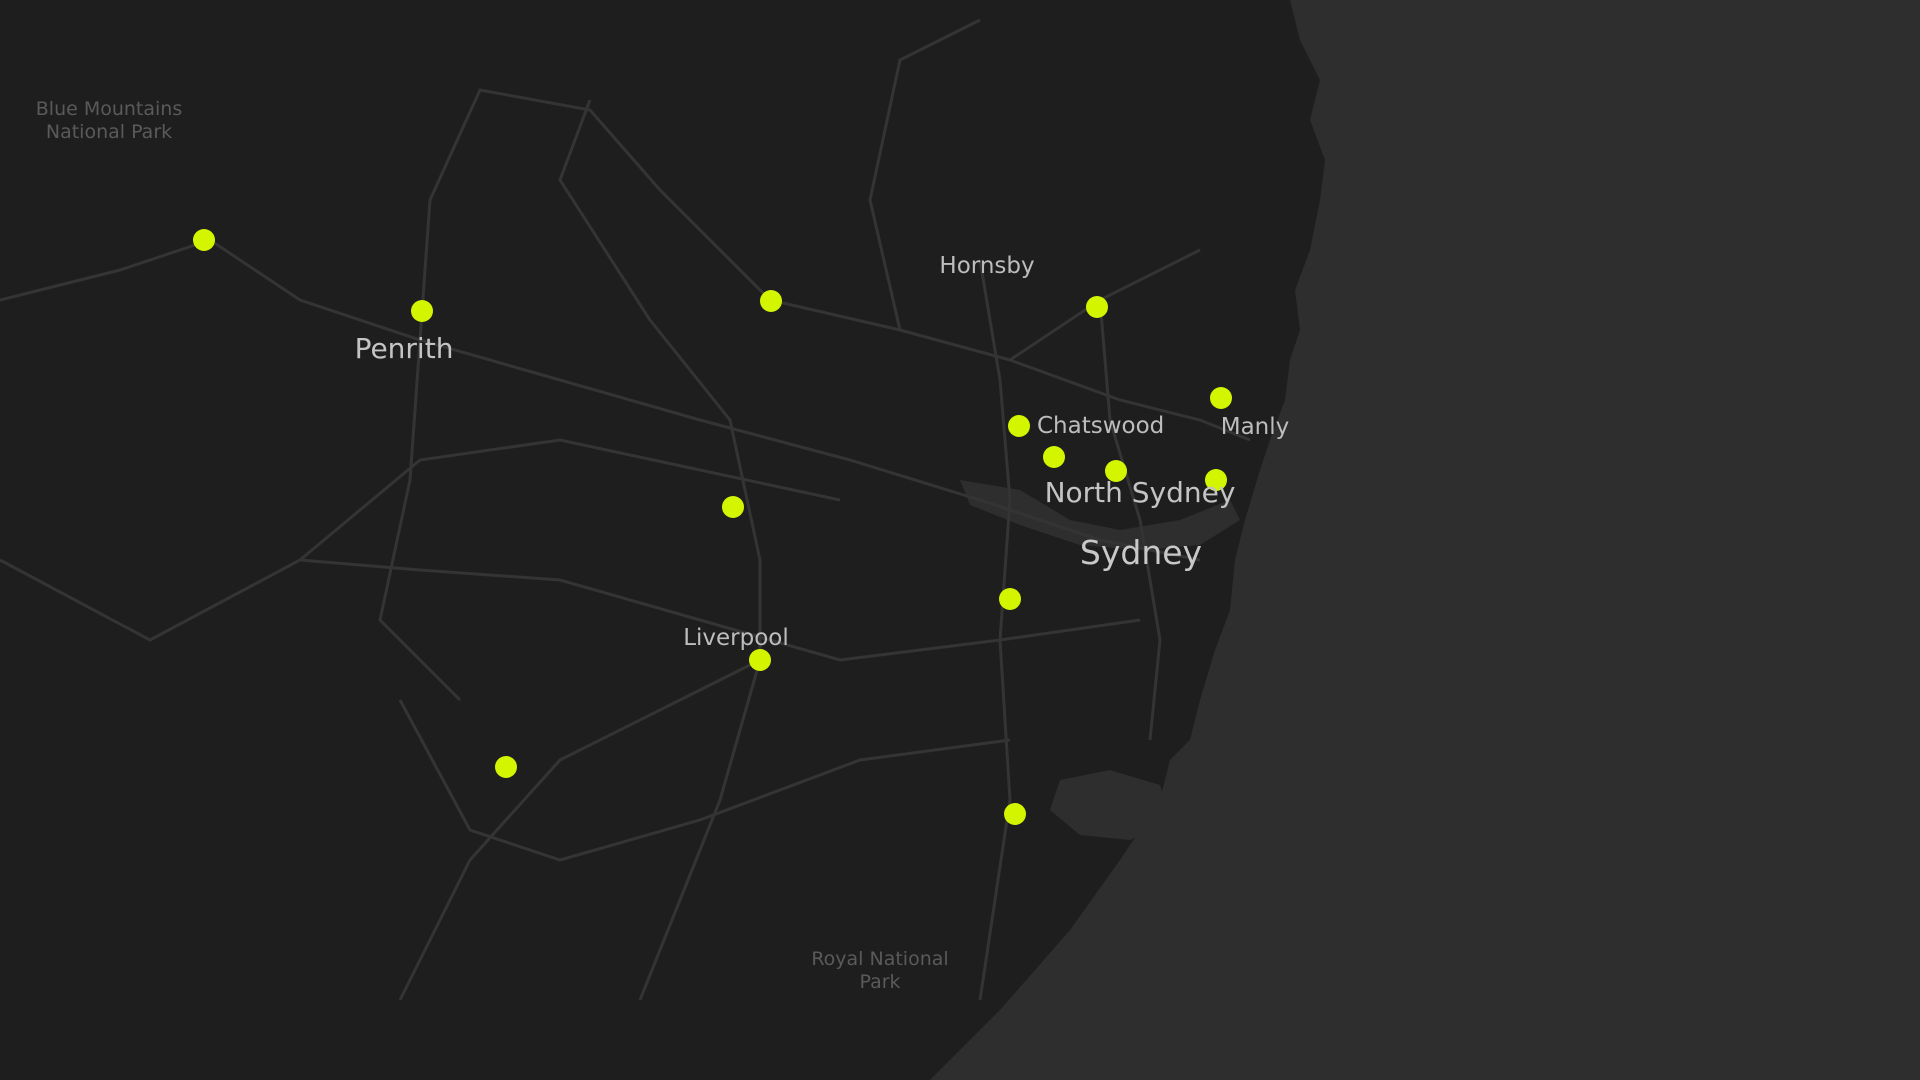 Image resolution: width=1920 pixels, height=1080 pixels. I want to click on harbour, so click(1100, 515).